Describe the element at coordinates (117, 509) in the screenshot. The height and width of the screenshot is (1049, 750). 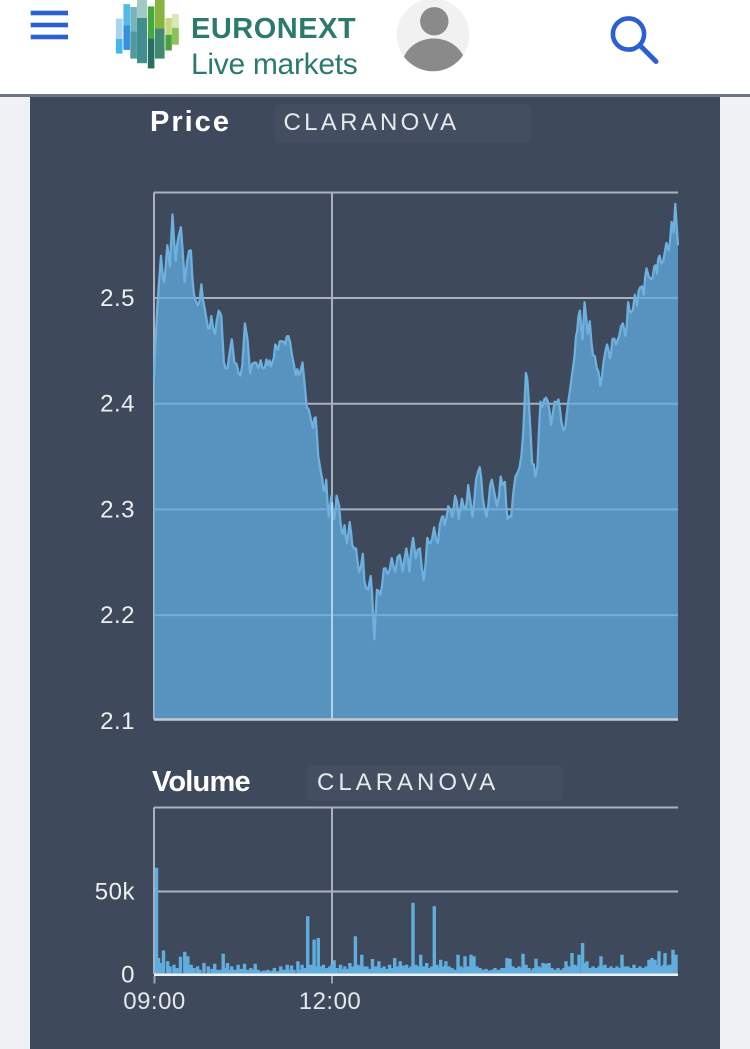
I see `svg-text: 2.3` at that location.